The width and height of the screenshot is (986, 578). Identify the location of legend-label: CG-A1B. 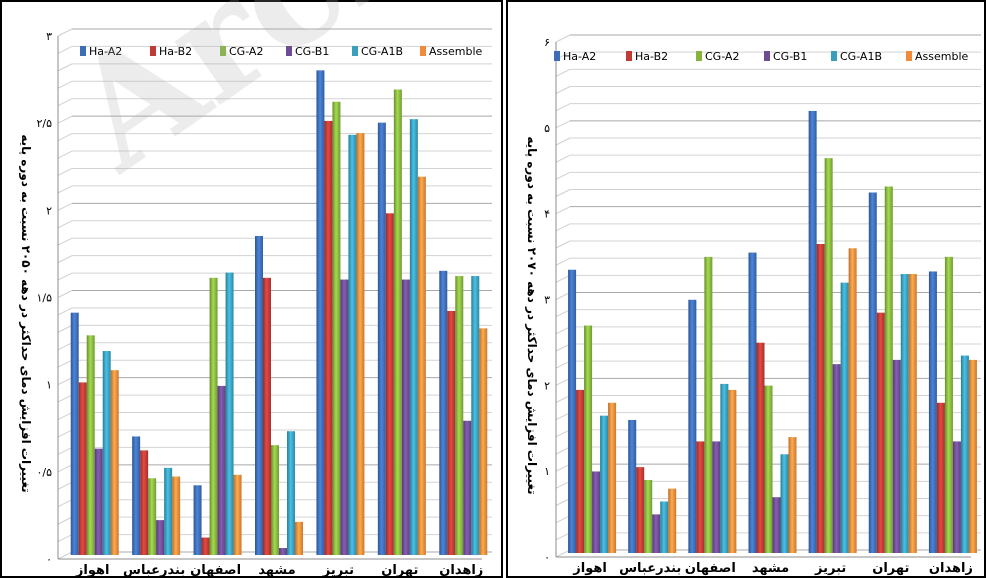
(861, 56).